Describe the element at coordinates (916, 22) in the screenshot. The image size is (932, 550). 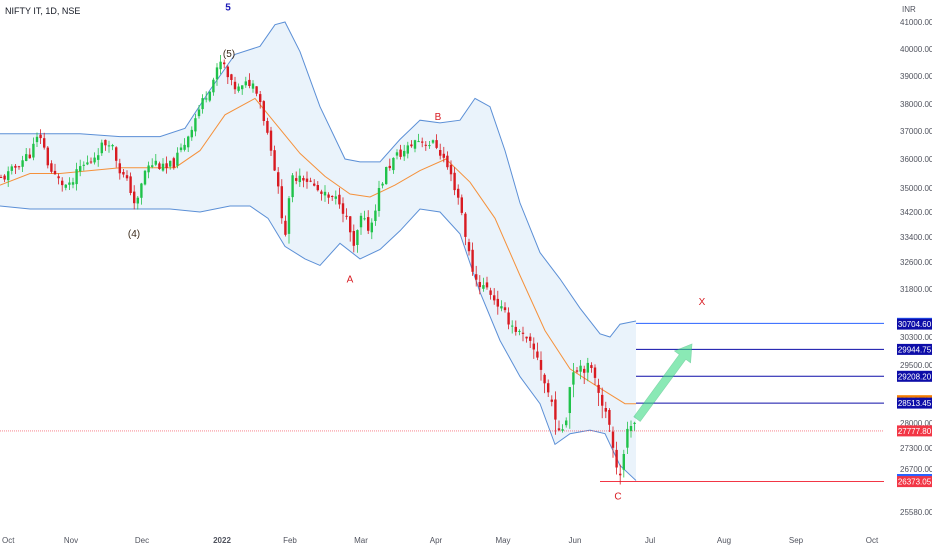
I see `y-tick-label: 41000.00` at that location.